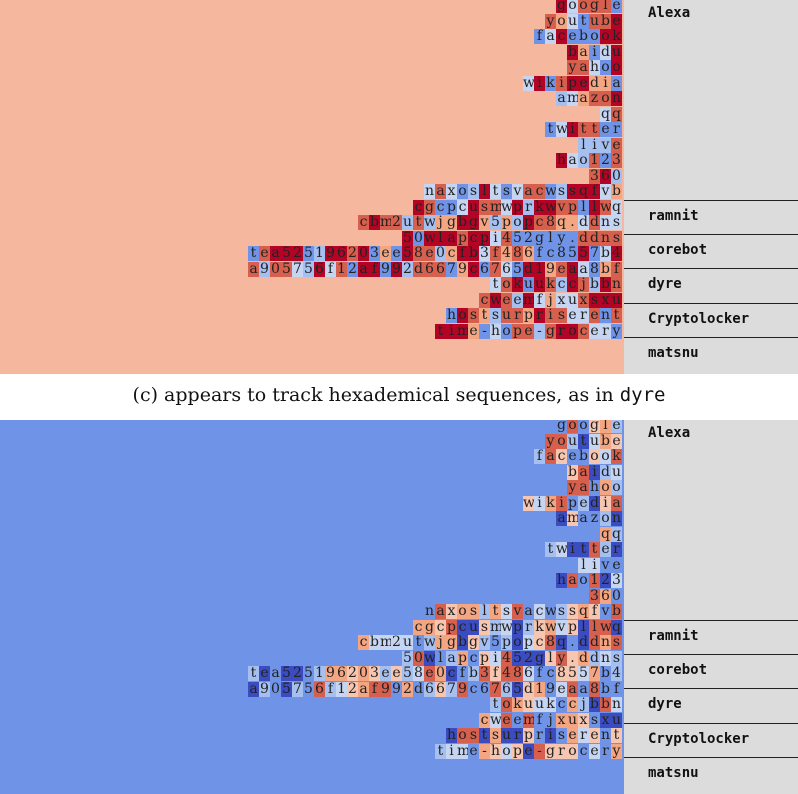 Image resolution: width=798 pixels, height=794 pixels. Describe the element at coordinates (319, 673) in the screenshot. I see `char-cell: 1` at that location.